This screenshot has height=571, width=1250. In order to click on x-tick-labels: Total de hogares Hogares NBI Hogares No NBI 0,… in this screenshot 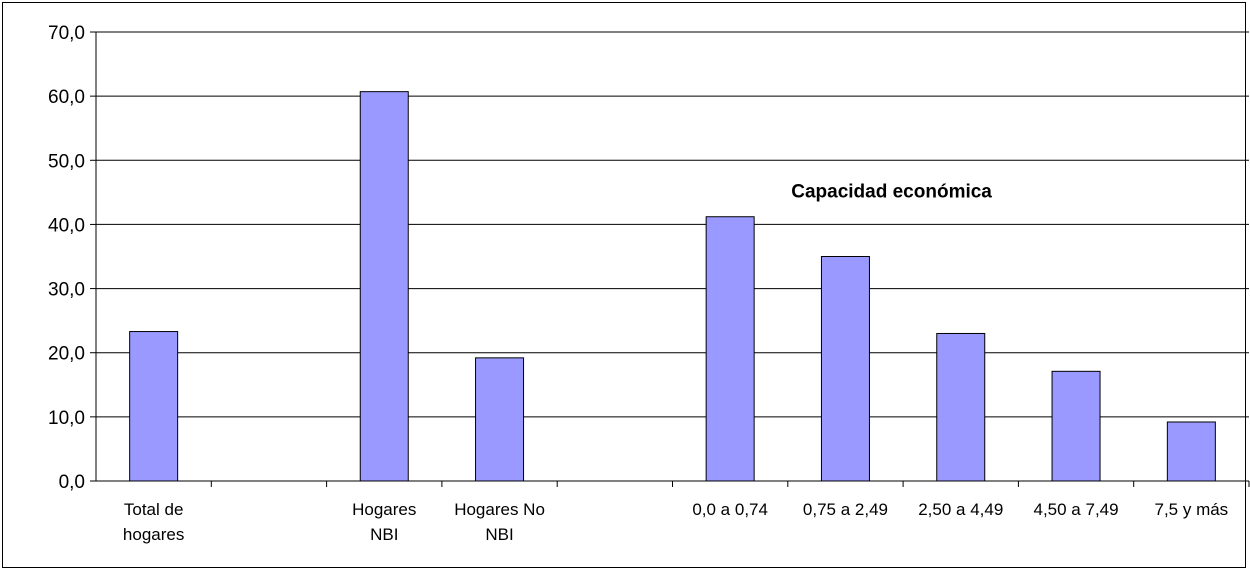, I will do `click(675, 522)`.